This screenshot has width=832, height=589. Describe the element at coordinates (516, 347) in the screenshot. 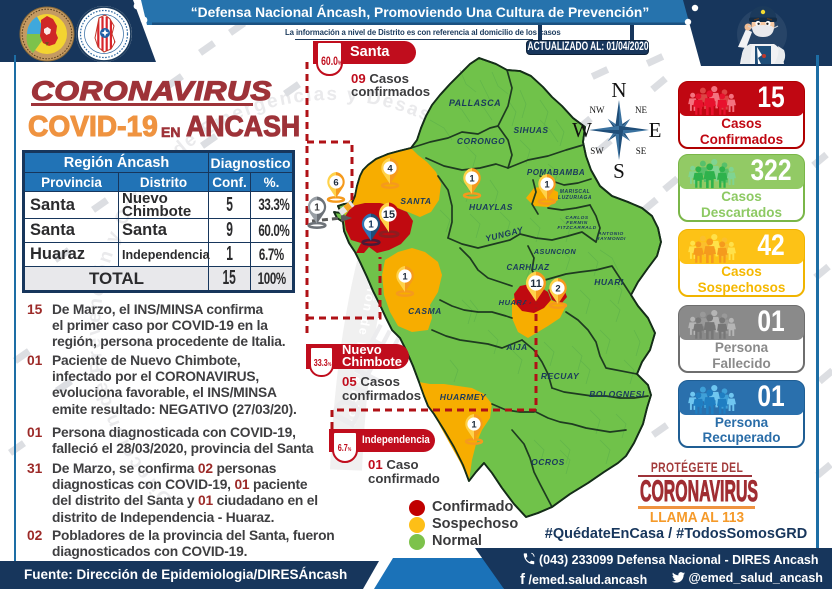

I see `svg-text: AIJA` at that location.